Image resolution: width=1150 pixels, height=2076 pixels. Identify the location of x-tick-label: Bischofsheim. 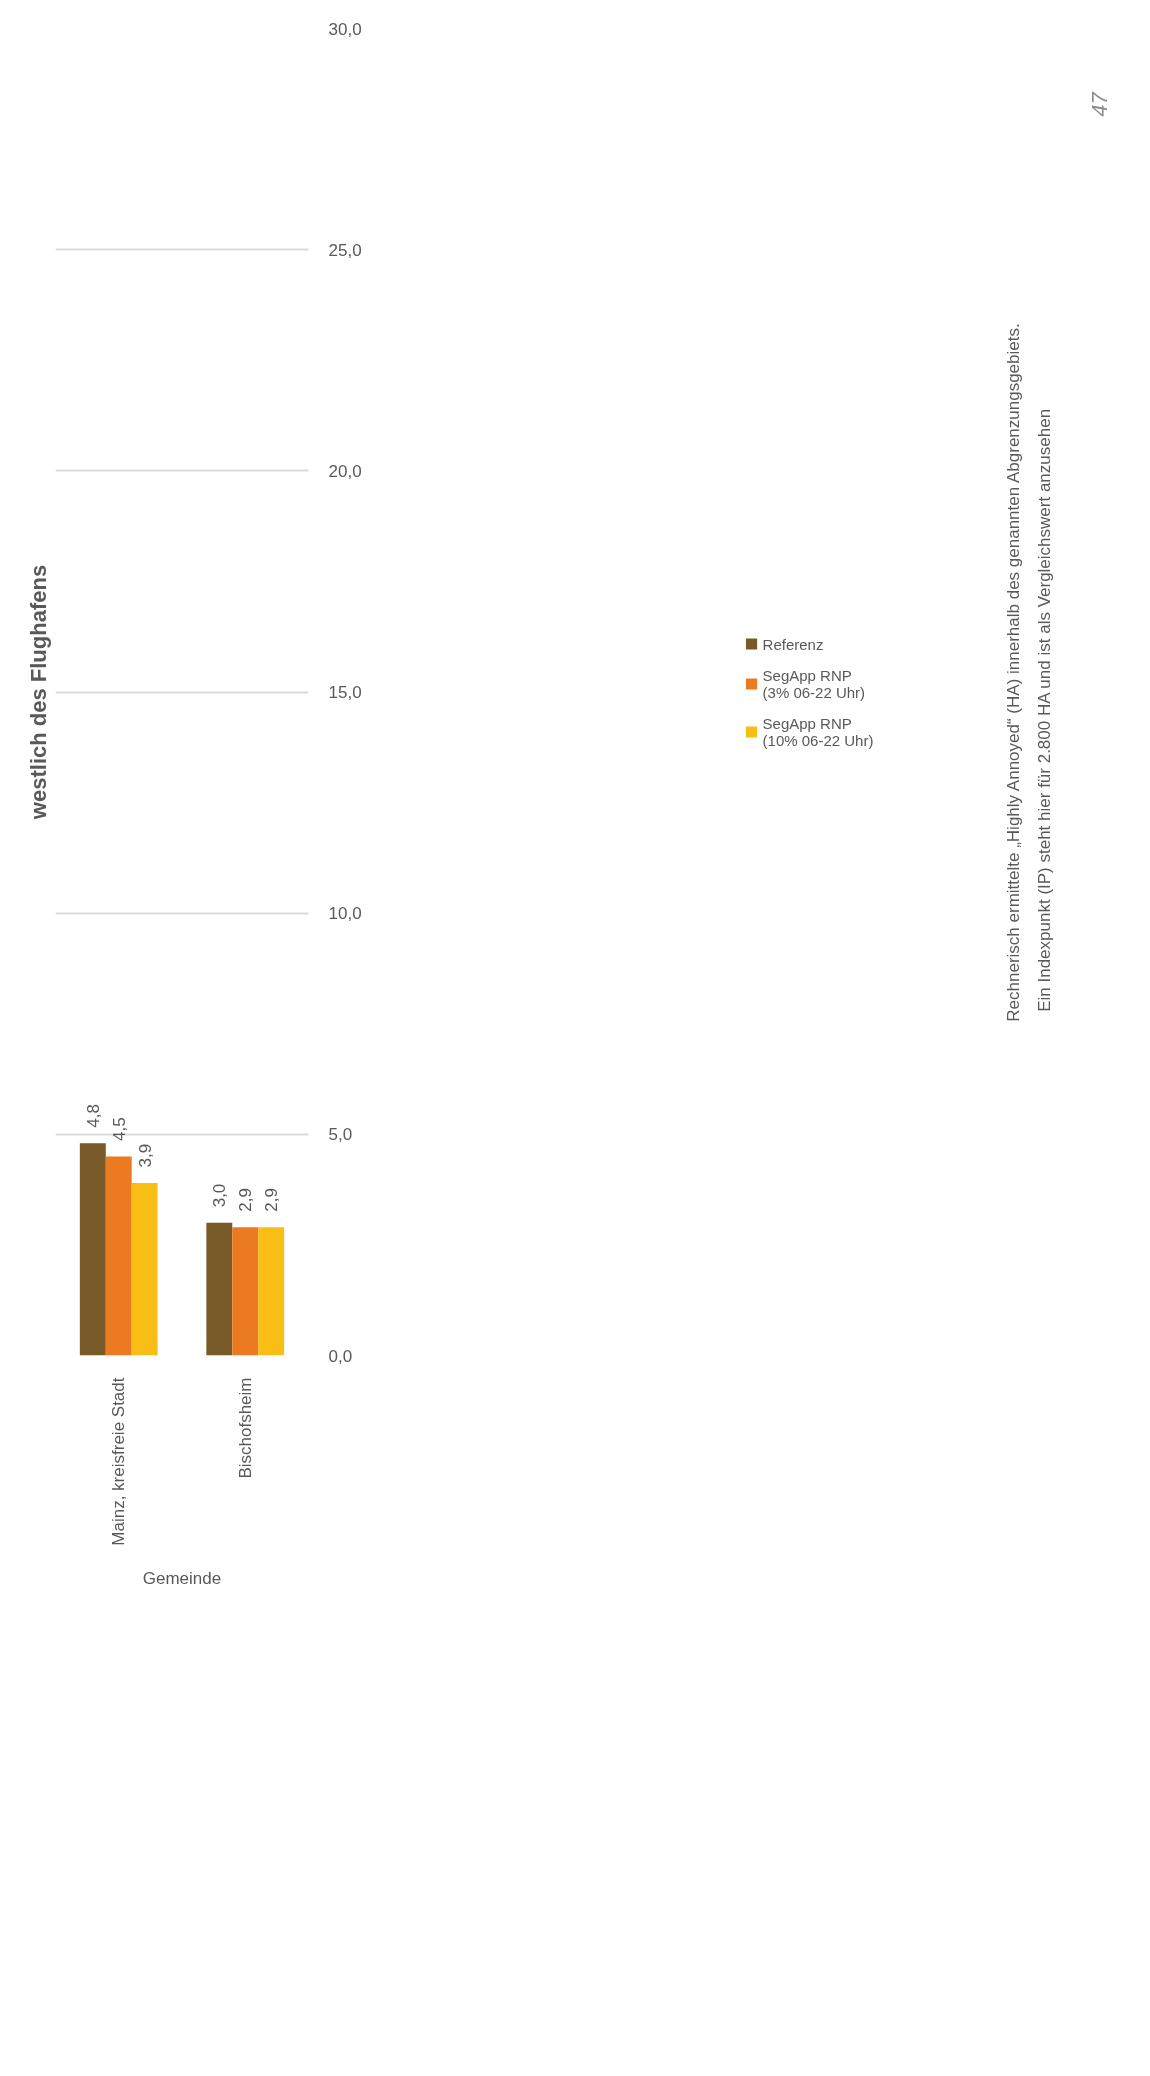
(245, 1428).